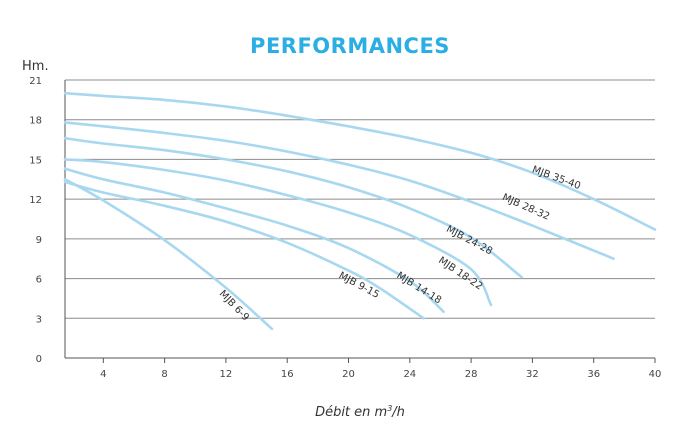 The image size is (700, 444). I want to click on series-label: MJB 28-32, so click(525, 207).